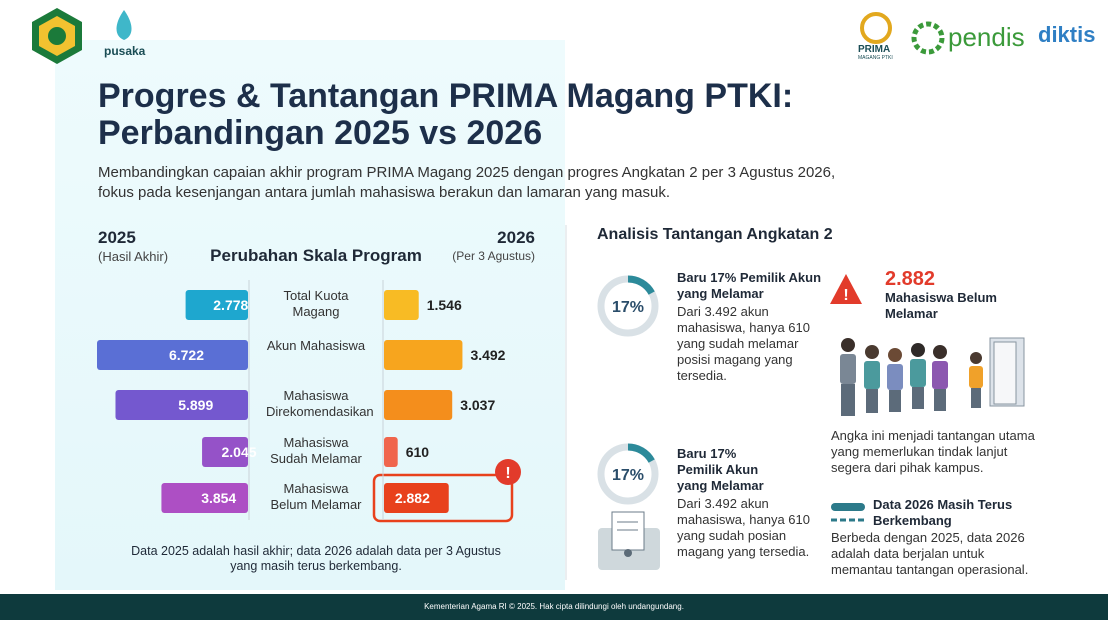 The height and width of the screenshot is (620, 1108). Describe the element at coordinates (186, 355) in the screenshot. I see `value-label: 6.722` at that location.